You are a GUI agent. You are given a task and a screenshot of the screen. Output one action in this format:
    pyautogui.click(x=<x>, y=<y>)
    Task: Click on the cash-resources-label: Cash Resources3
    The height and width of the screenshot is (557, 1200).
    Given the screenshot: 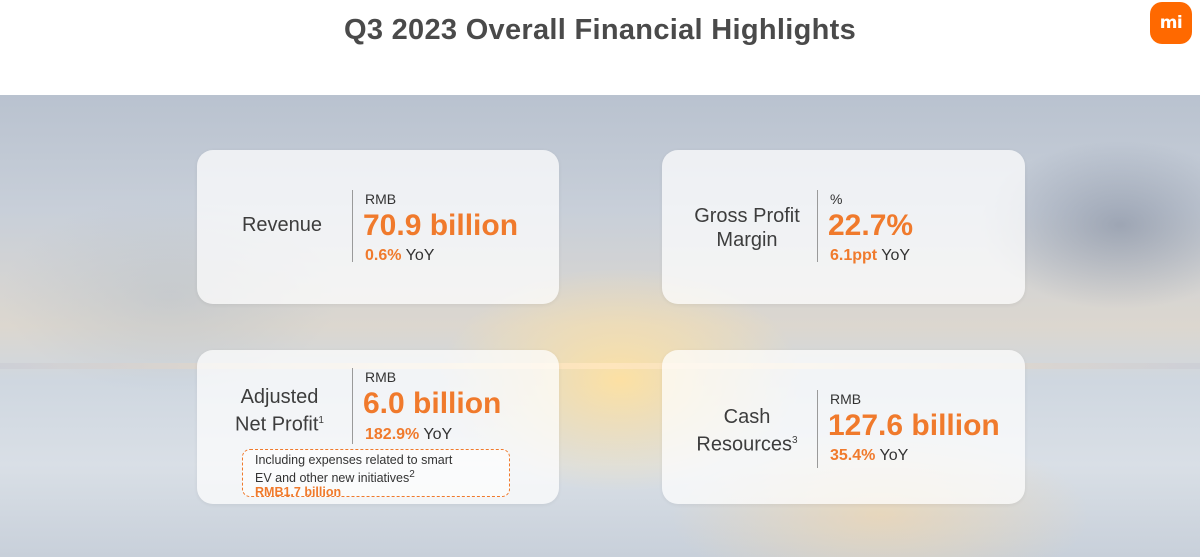 What is the action you would take?
    pyautogui.click(x=747, y=431)
    